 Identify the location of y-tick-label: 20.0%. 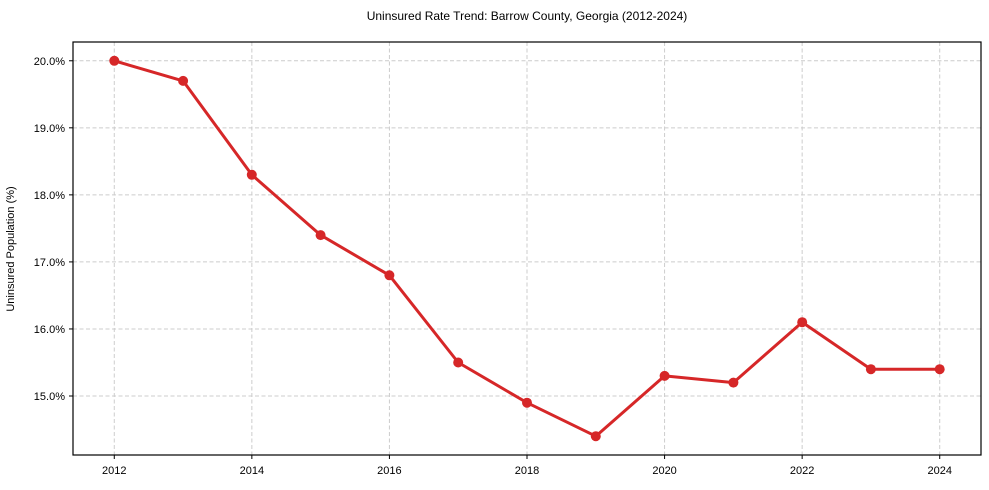
(49, 62).